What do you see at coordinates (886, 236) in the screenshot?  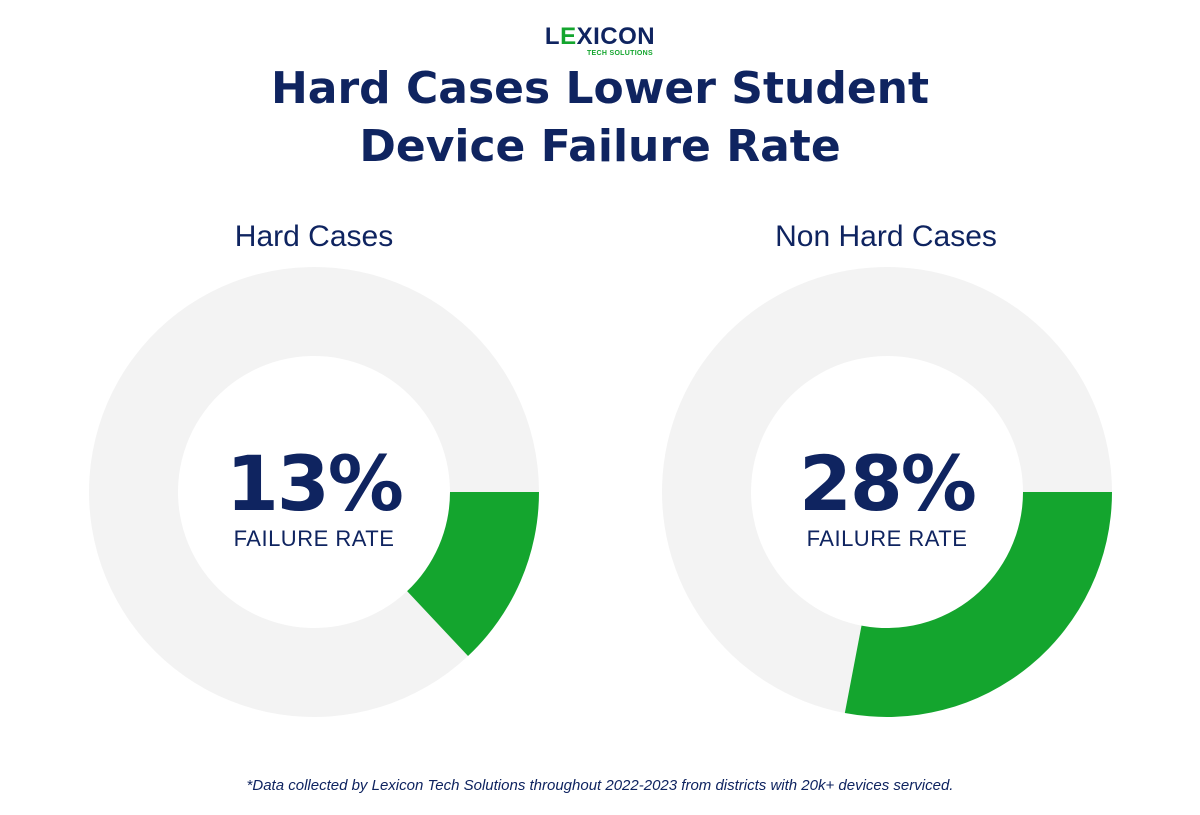 I see `chart-title-non-hard-cases: Non Hard Cases` at bounding box center [886, 236].